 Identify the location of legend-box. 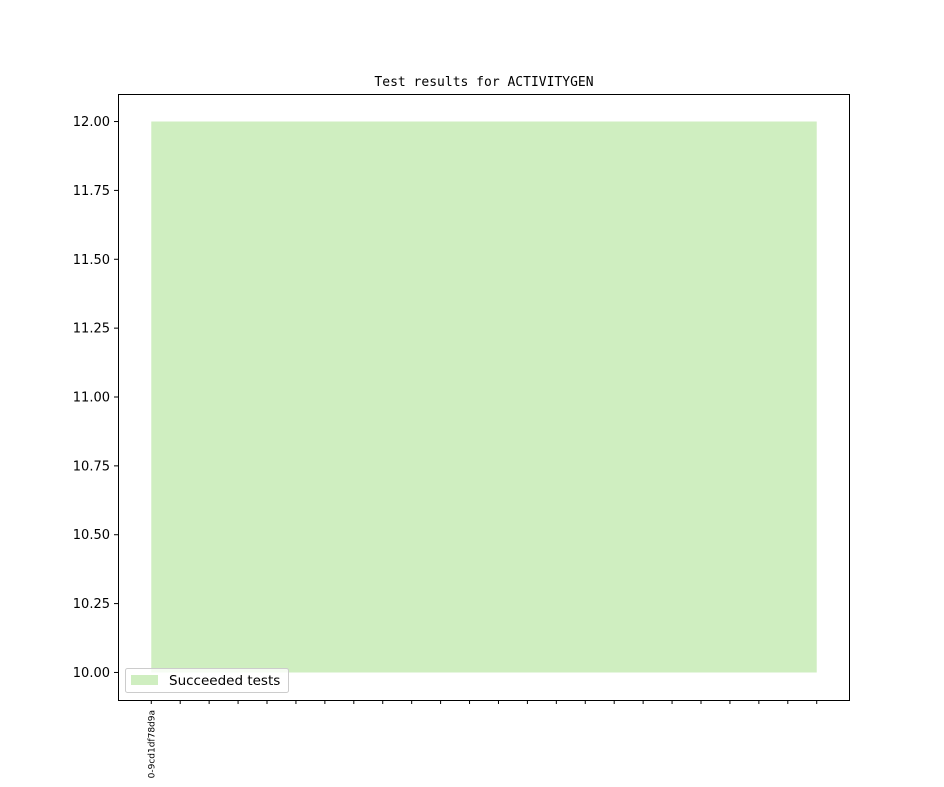
(207, 680).